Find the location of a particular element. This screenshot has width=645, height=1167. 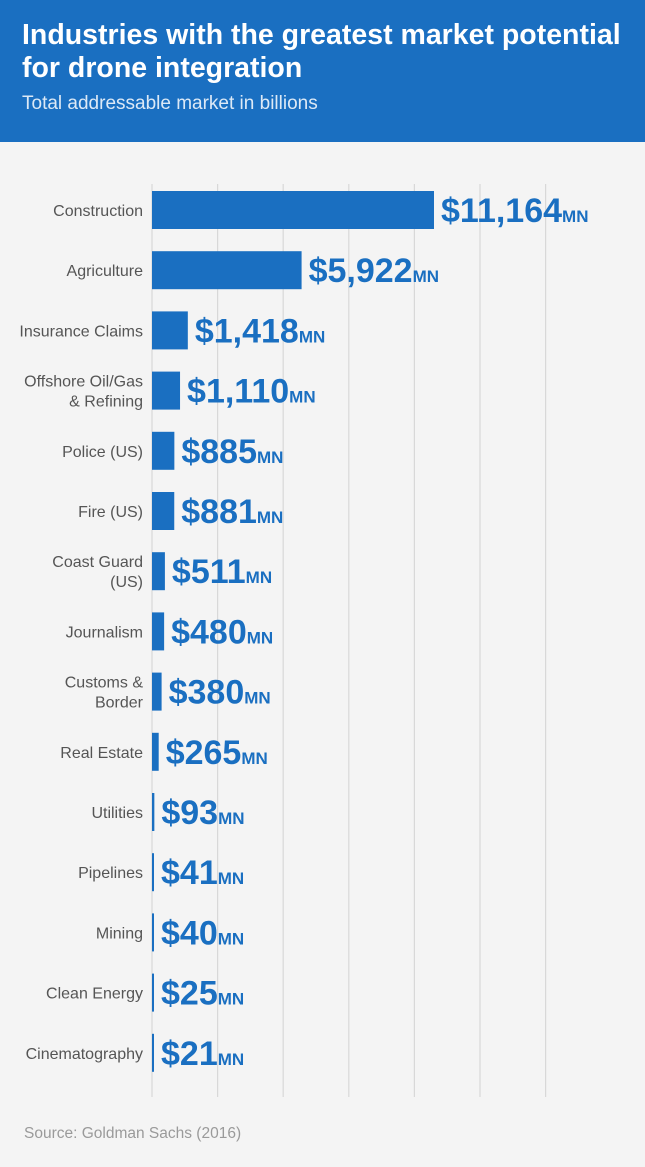

value-amount: $11,164 is located at coordinates (501, 211).